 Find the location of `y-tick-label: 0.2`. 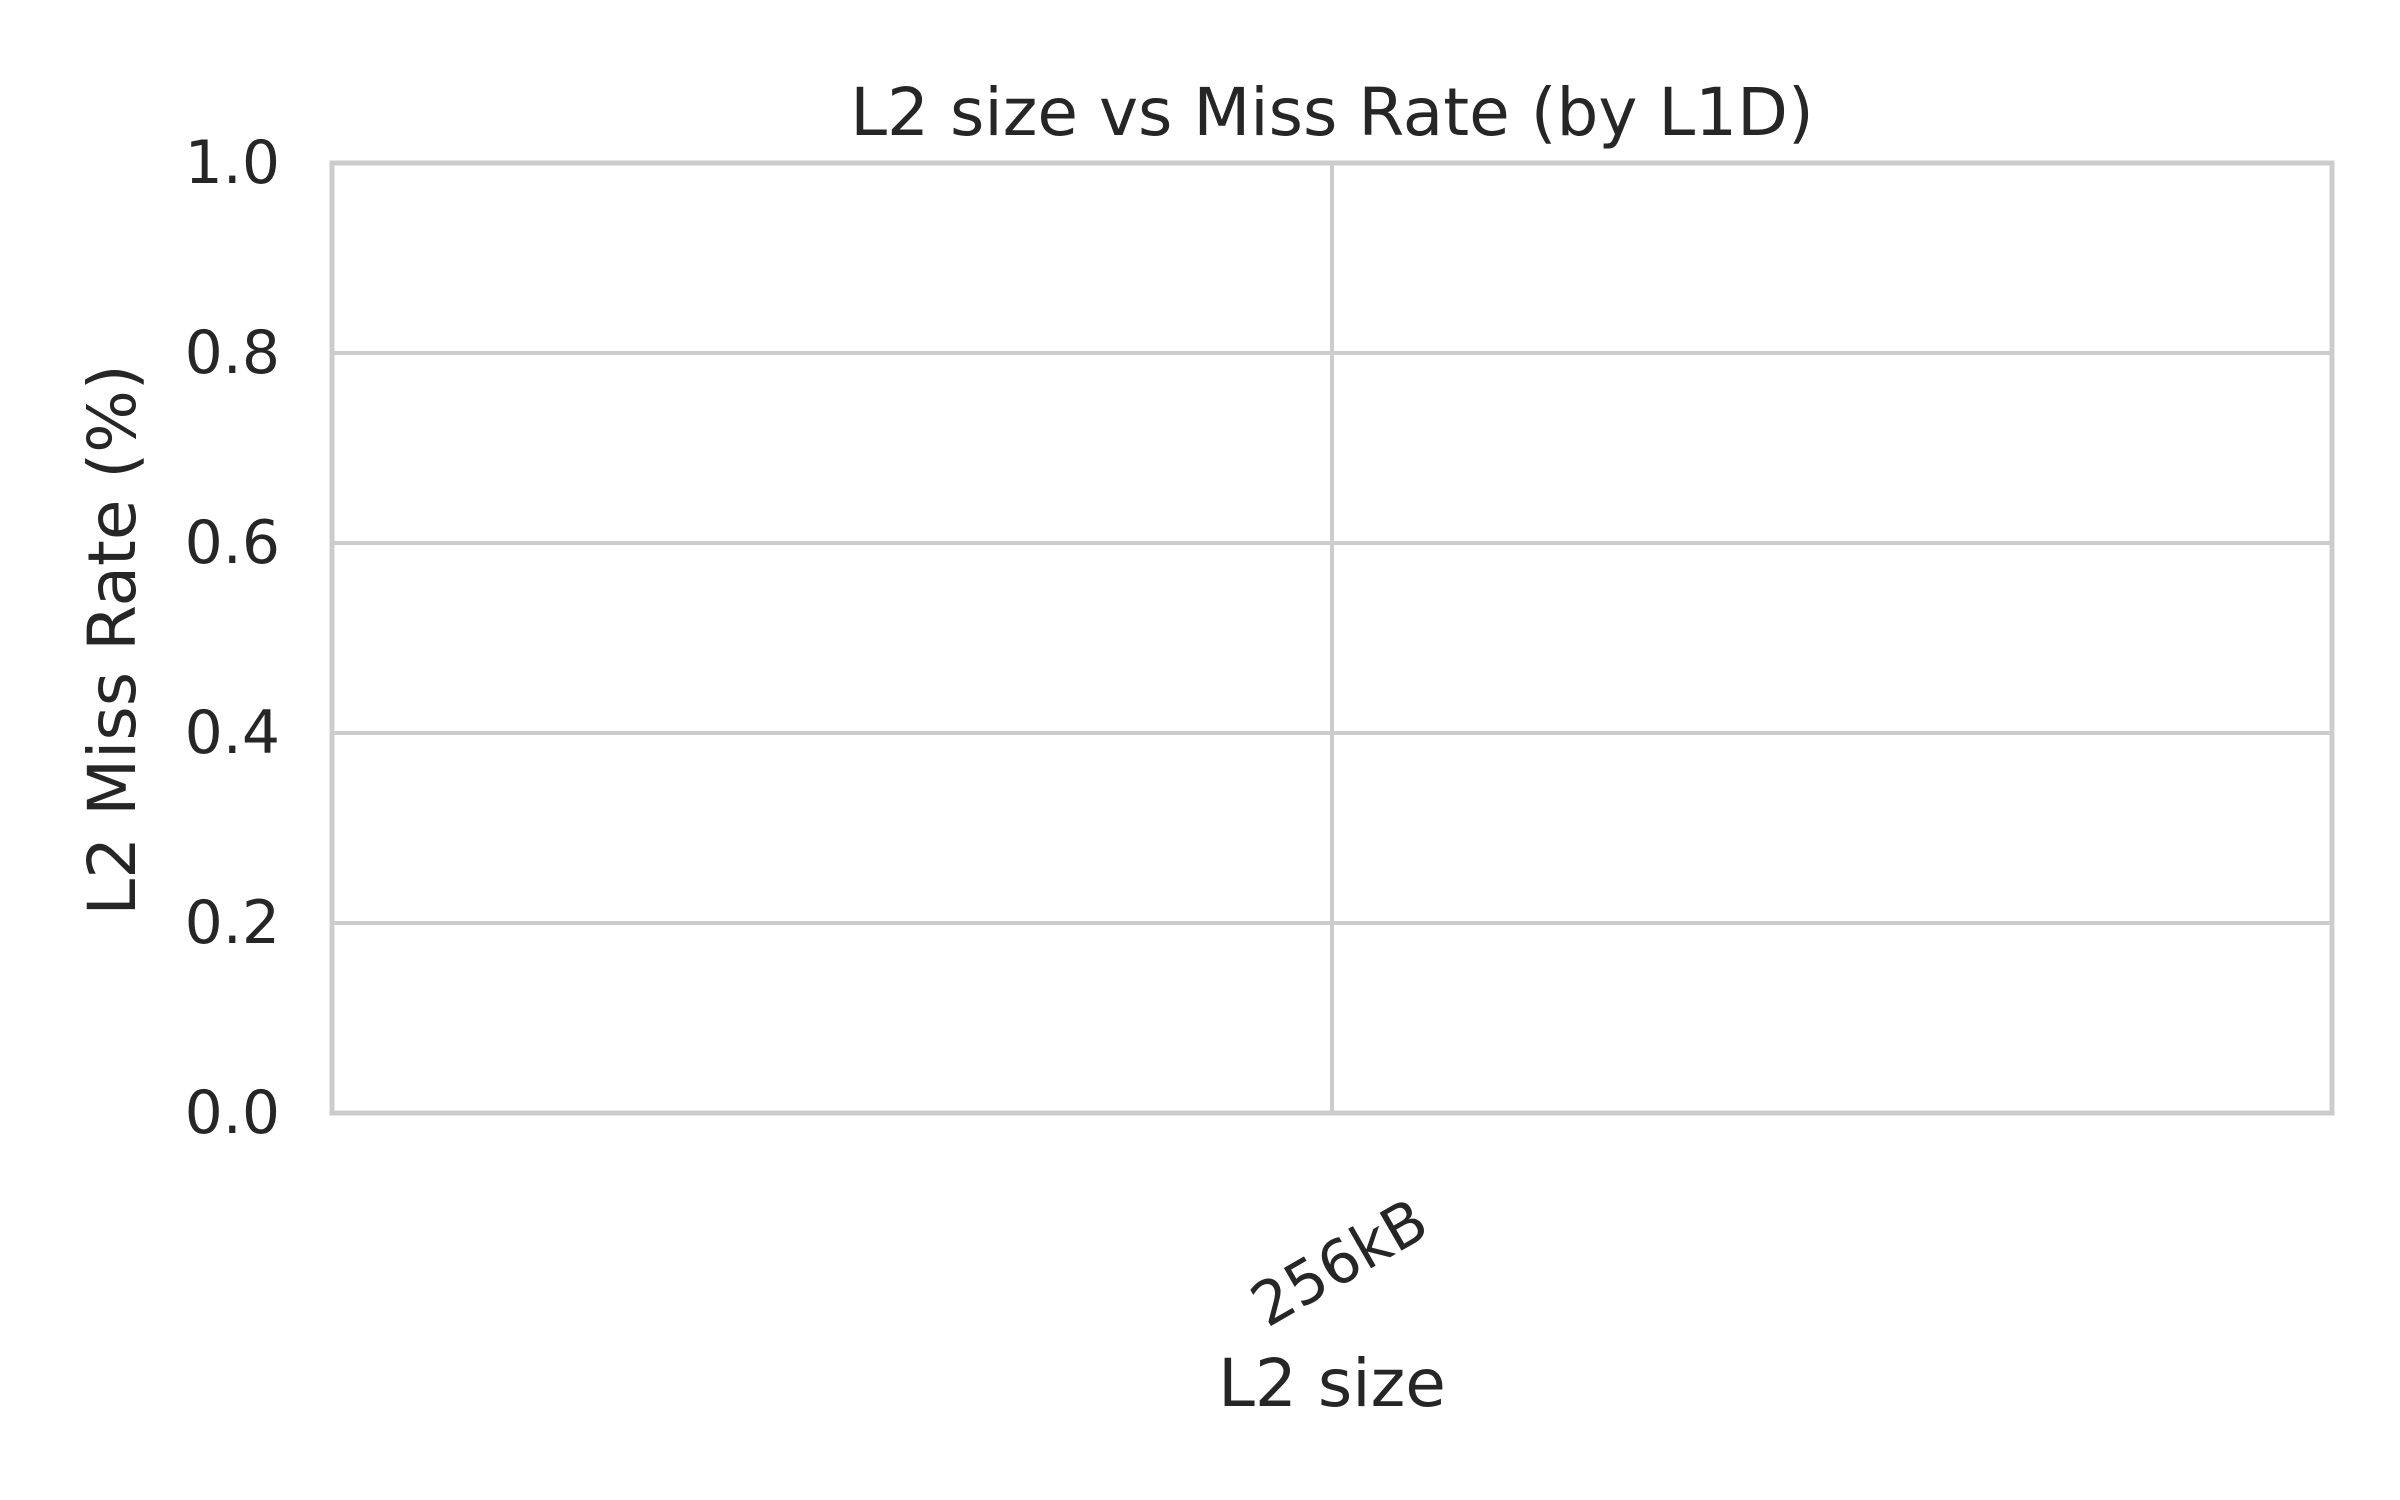

y-tick-label: 0.2 is located at coordinates (232, 923).